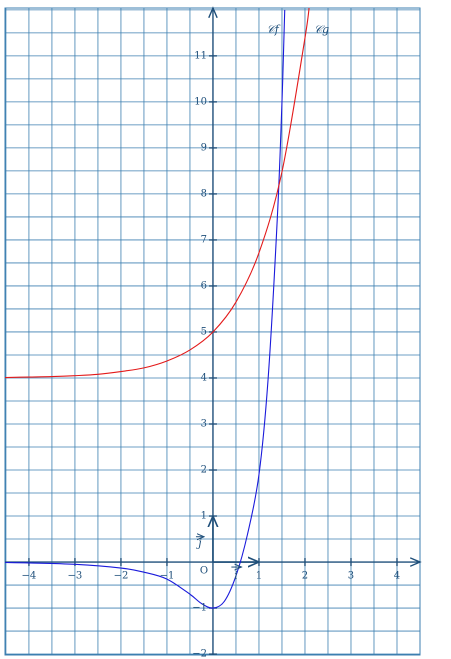 The height and width of the screenshot is (659, 451). I want to click on x-tick-label: −3, so click(75, 576).